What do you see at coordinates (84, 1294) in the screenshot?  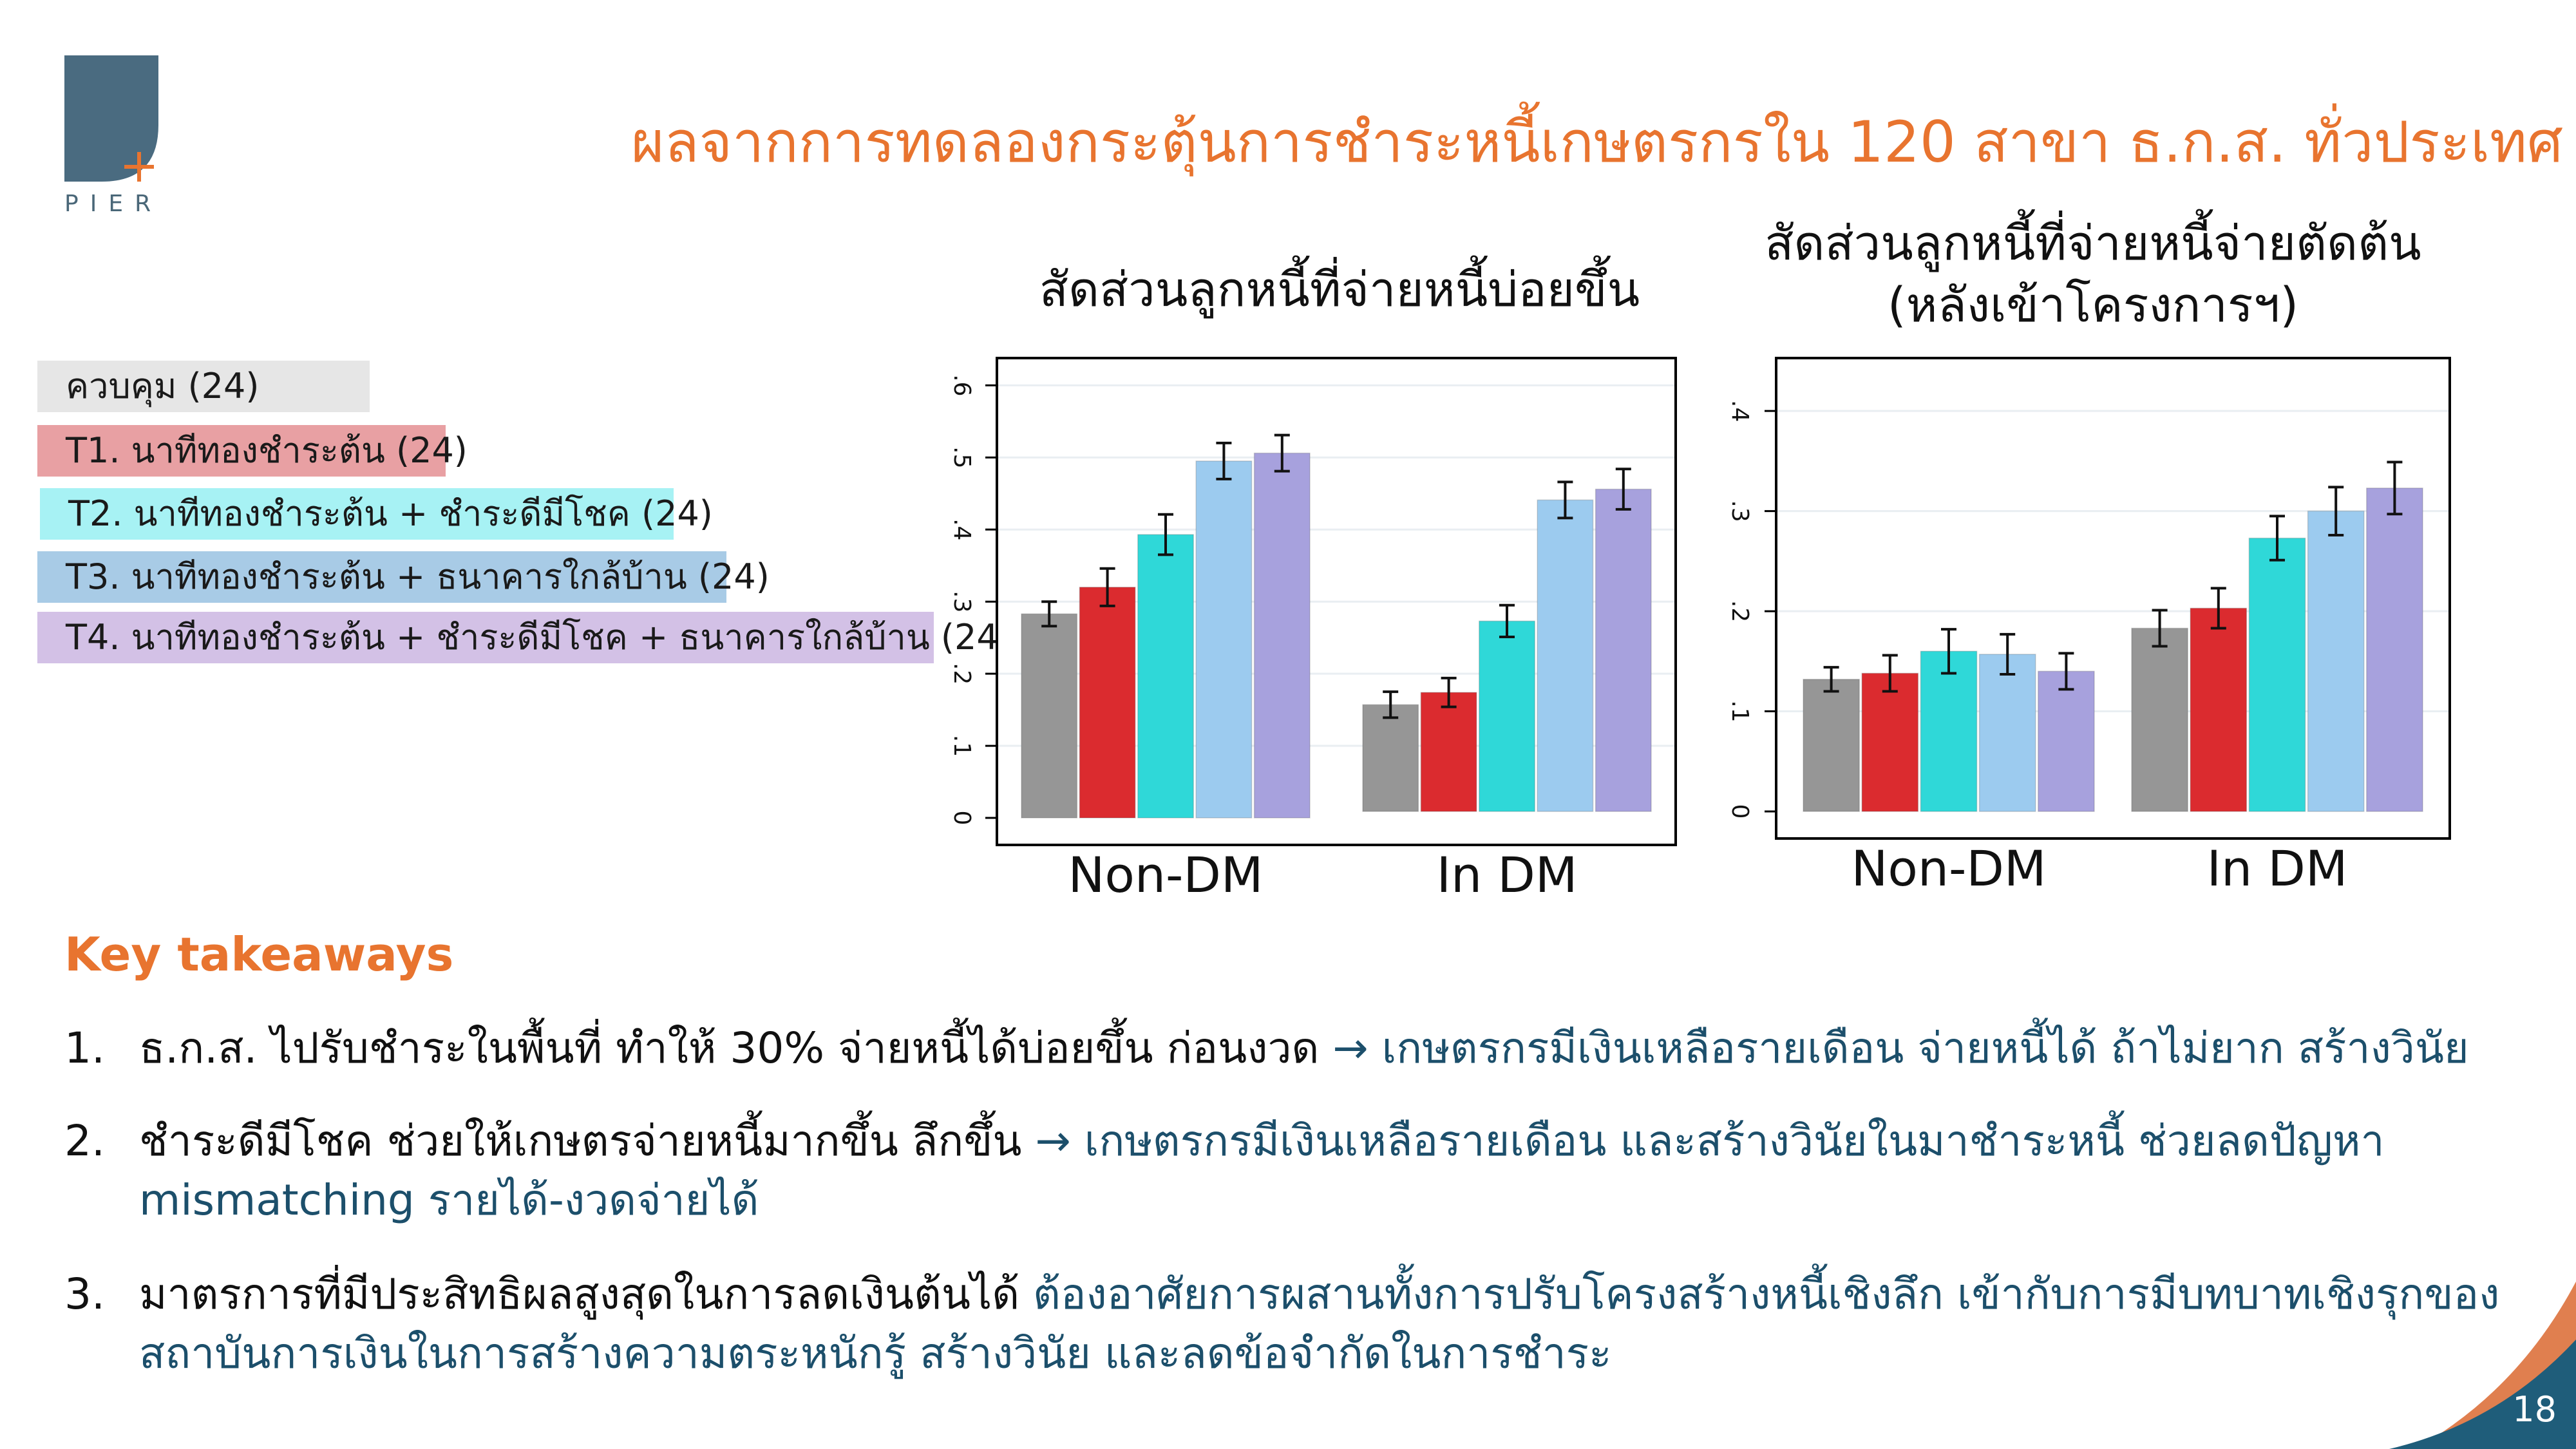 I see `takeaway-number: 3.` at bounding box center [84, 1294].